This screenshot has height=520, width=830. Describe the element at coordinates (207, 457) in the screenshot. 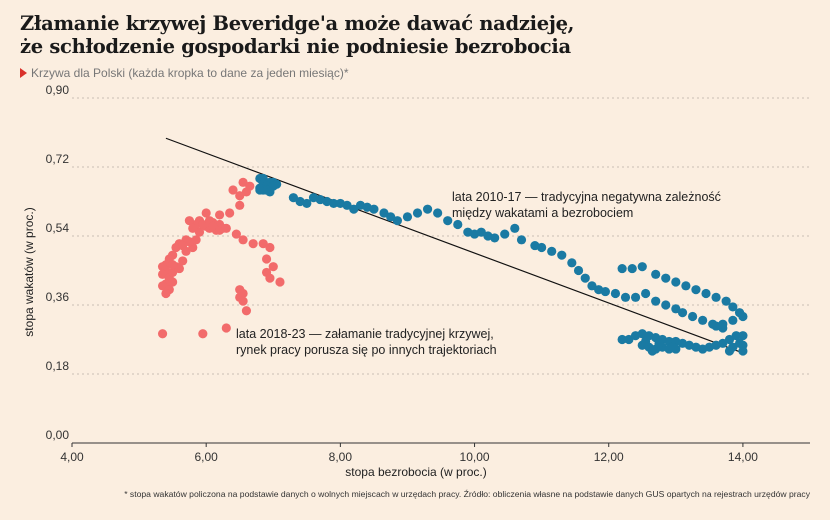

I see `x-tick-label: 6,00` at that location.